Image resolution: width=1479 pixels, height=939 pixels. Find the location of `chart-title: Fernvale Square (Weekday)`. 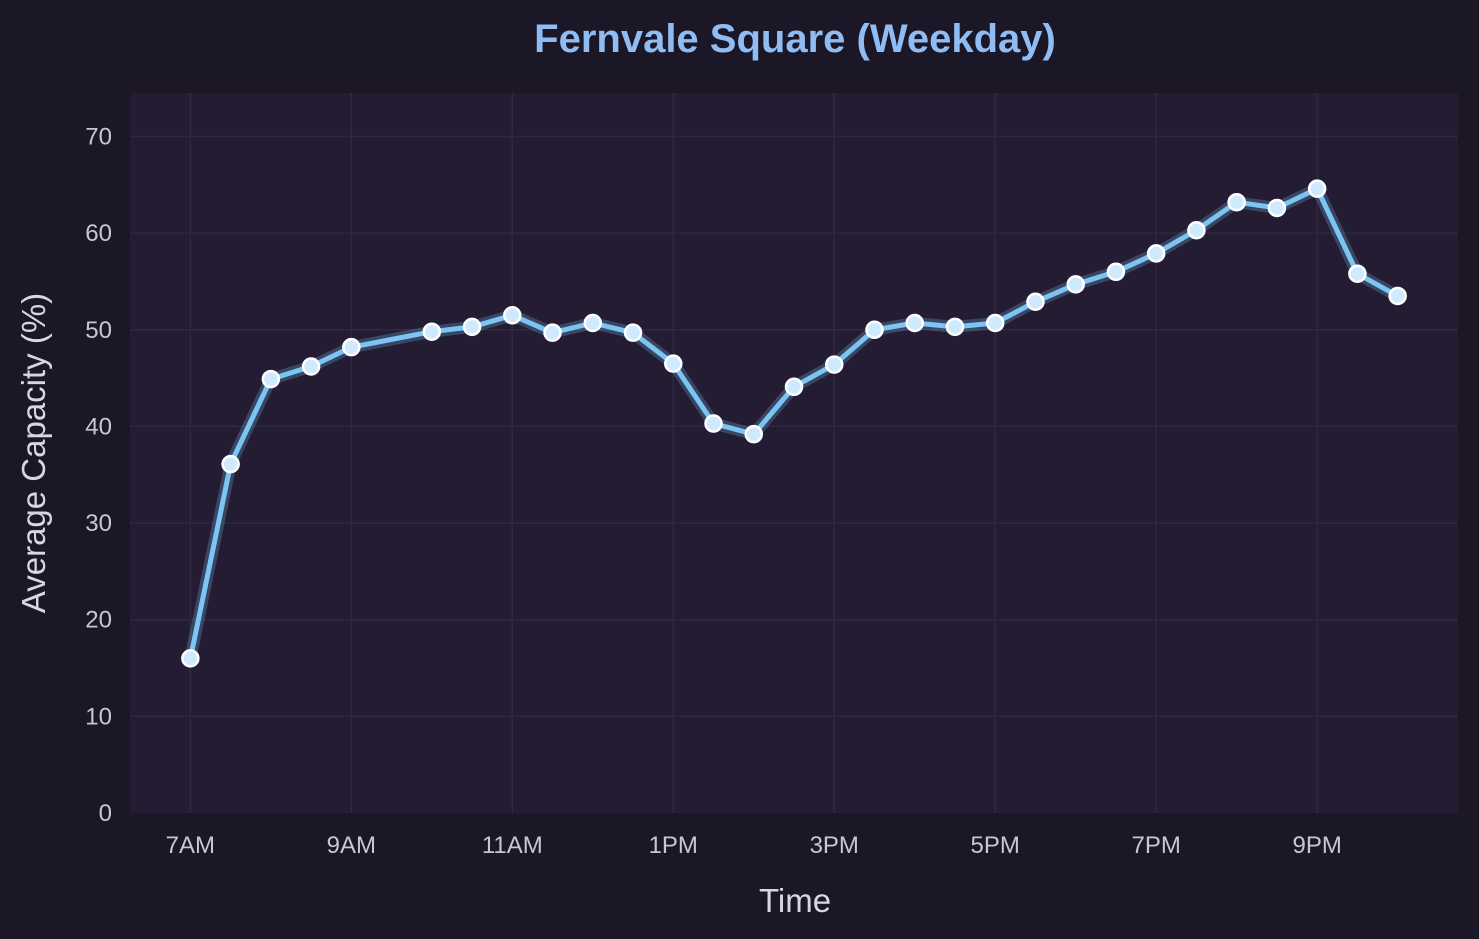

chart-title: Fernvale Square (Weekday) is located at coordinates (795, 39).